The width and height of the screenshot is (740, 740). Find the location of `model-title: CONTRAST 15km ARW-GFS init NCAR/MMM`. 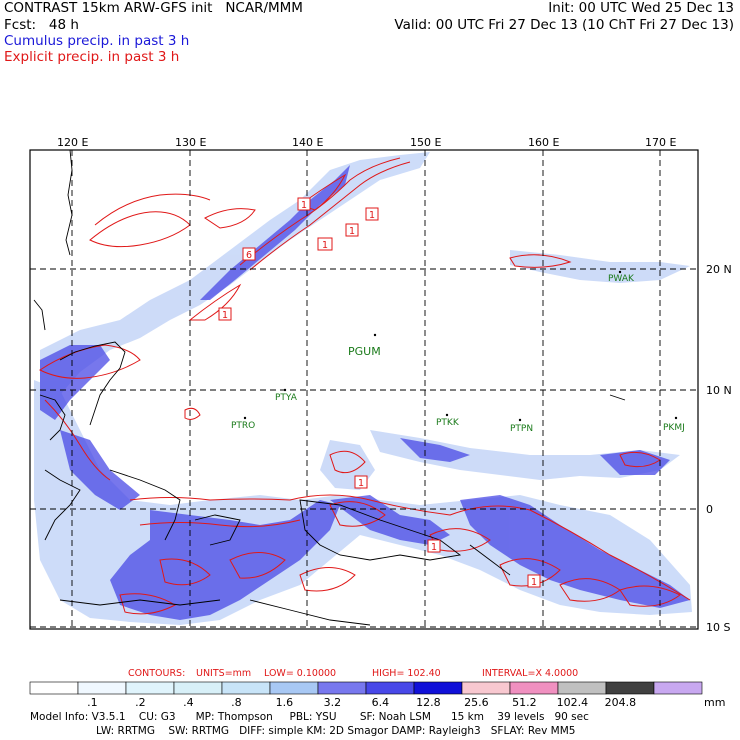

model-title: CONTRAST 15km ARW-GFS init NCAR/MMM is located at coordinates (153, 8).